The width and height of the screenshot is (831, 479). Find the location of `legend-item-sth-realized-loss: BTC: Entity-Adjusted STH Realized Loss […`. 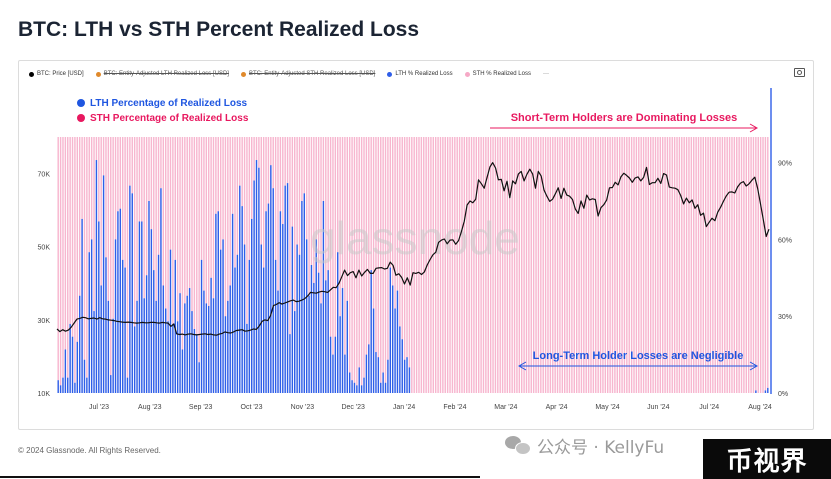

legend-item-sth-realized-loss: BTC: Entity-Adjusted STH Realized Loss [… is located at coordinates (307, 74).